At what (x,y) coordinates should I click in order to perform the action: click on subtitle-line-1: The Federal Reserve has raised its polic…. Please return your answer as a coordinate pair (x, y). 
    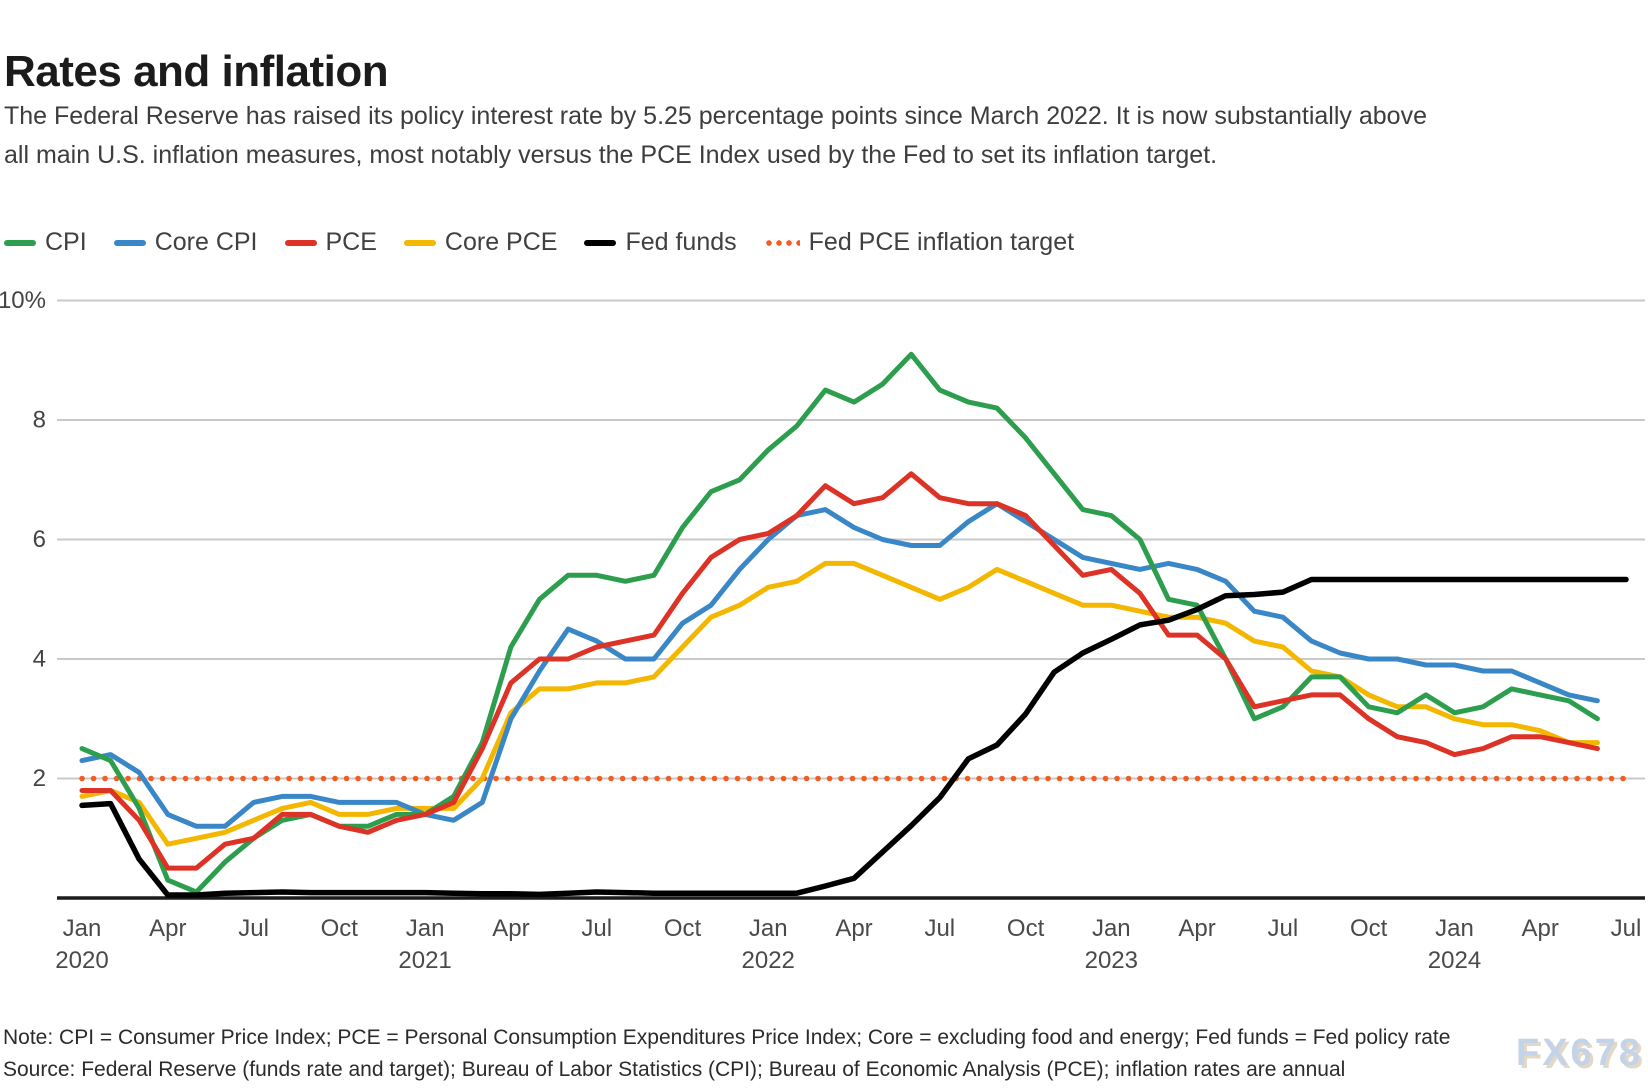
    Looking at the image, I should click on (715, 116).